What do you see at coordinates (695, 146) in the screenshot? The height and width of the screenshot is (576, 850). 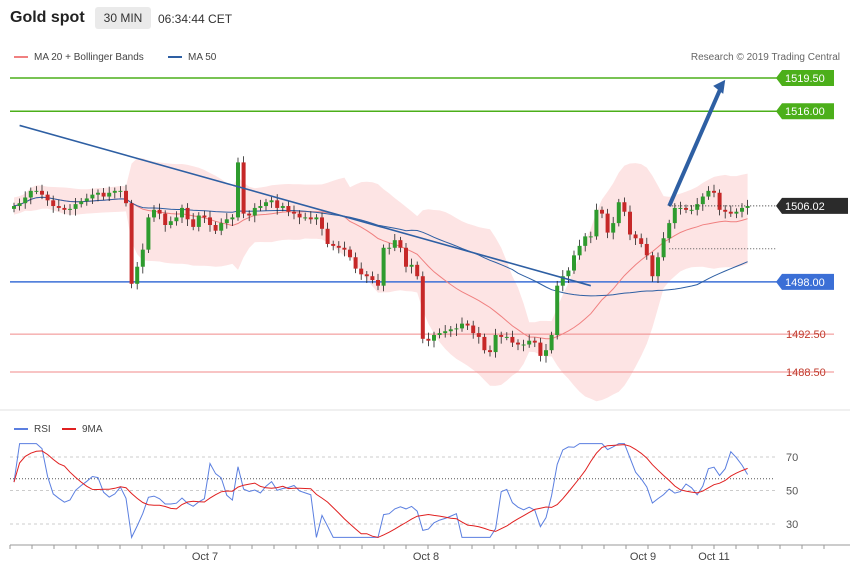 I see `projection-arrow` at bounding box center [695, 146].